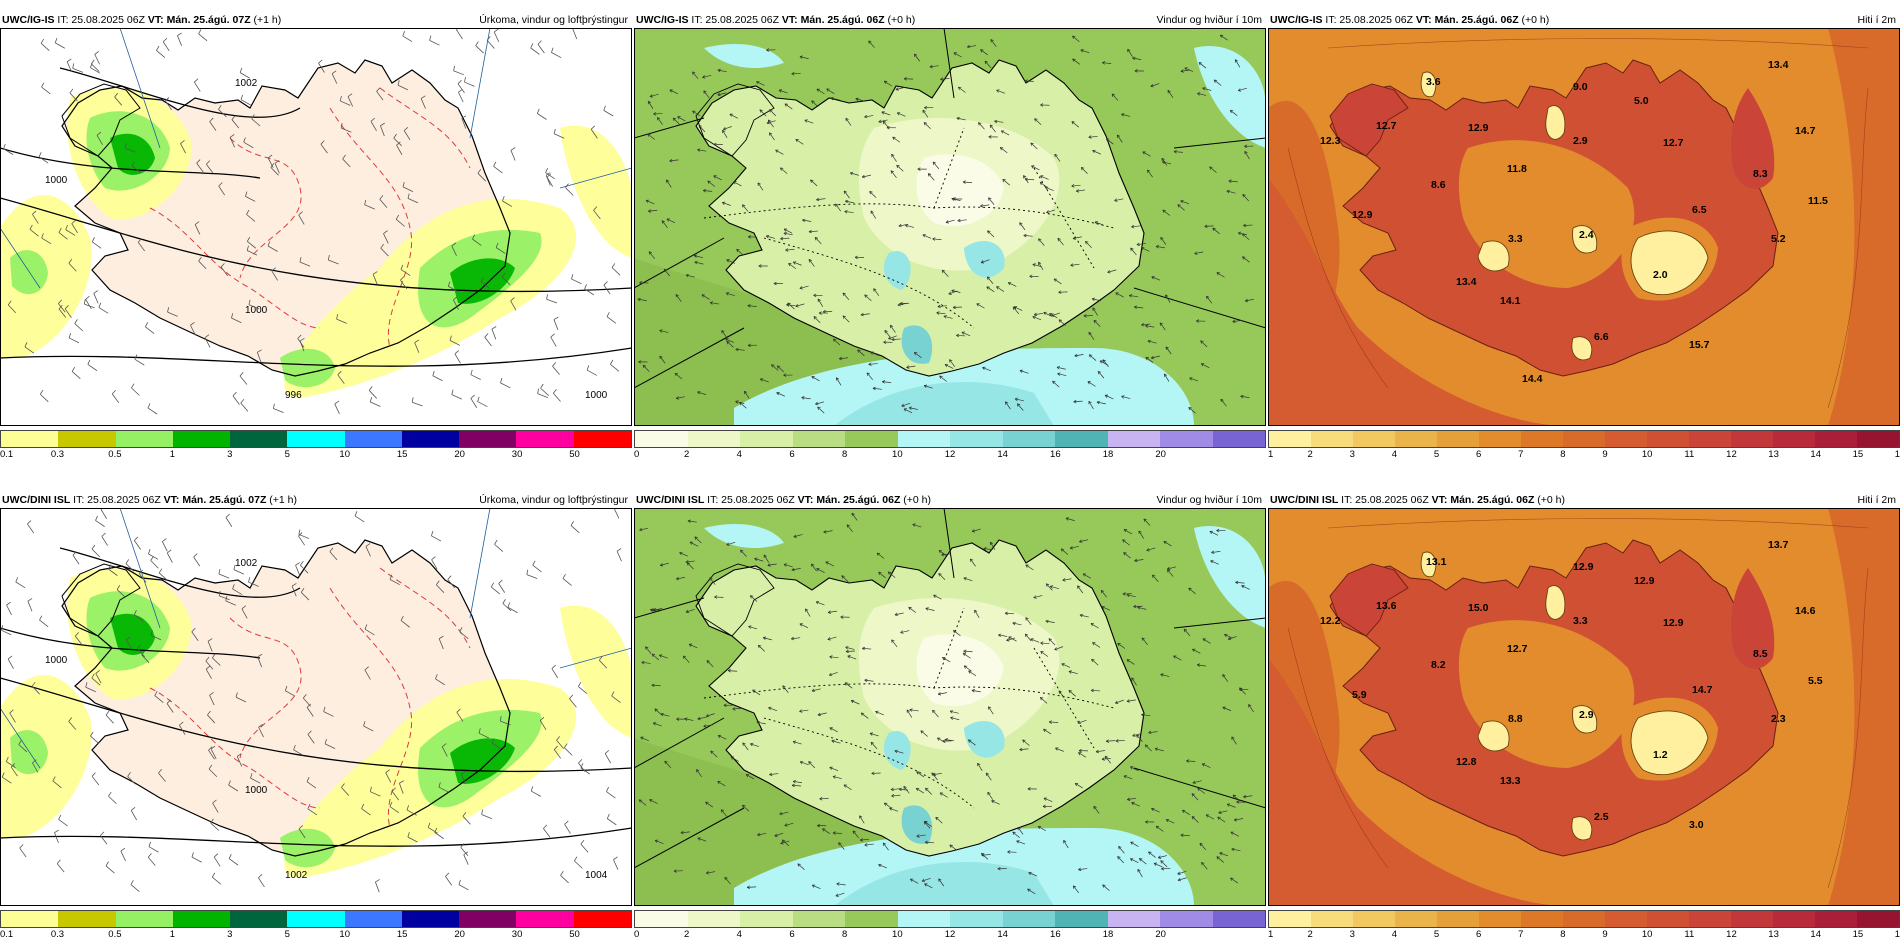 The width and height of the screenshot is (1900, 950). What do you see at coordinates (1605, 934) in the screenshot?
I see `colorbar-tick-label: 9` at bounding box center [1605, 934].